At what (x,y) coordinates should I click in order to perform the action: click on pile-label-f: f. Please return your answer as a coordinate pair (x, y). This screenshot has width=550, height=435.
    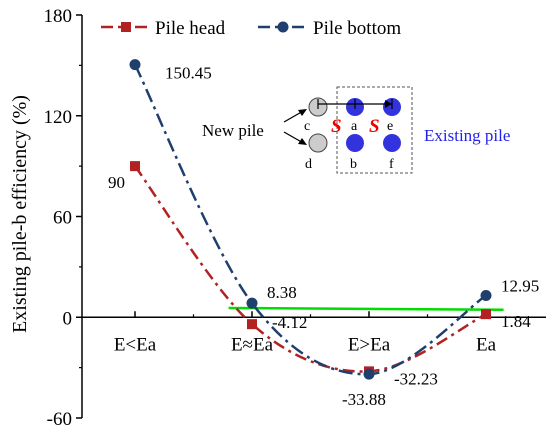
    Looking at the image, I should click on (391, 164).